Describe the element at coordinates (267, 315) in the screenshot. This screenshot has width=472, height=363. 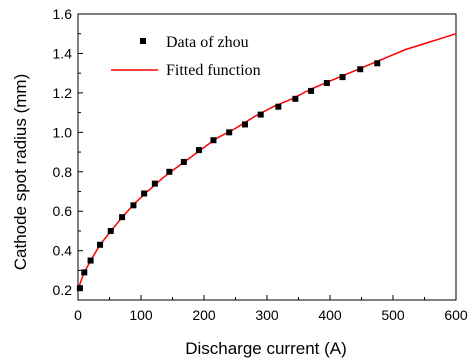
I see `x-tick-label: 300` at that location.